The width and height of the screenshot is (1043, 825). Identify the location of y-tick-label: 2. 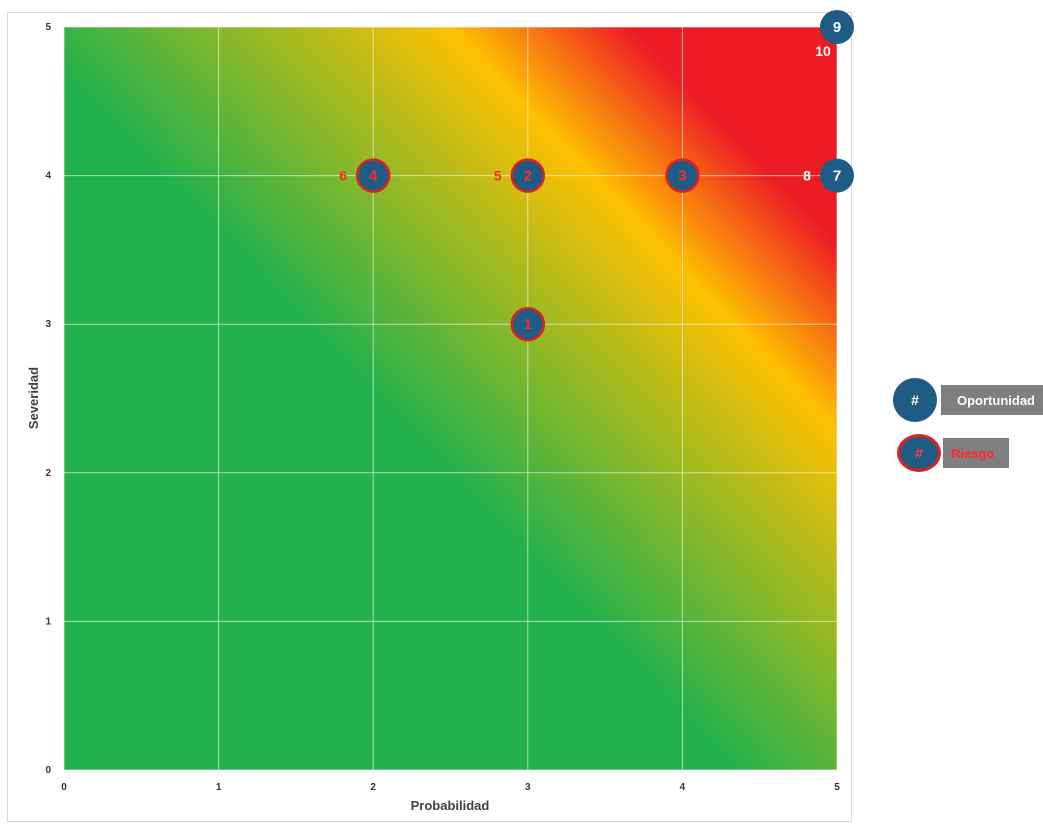
(48, 473).